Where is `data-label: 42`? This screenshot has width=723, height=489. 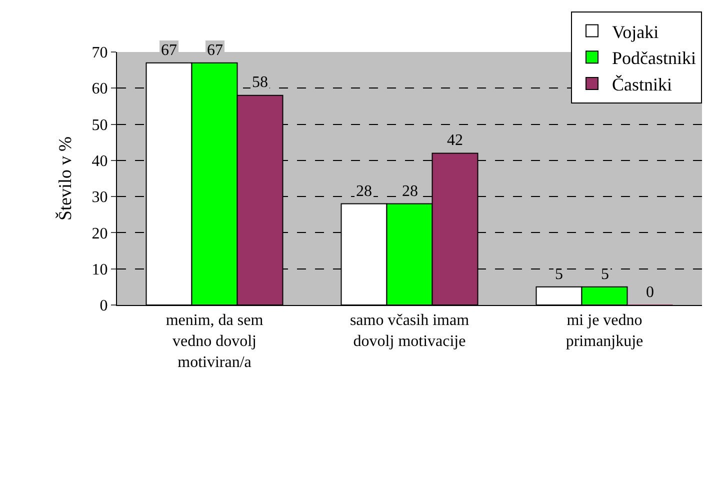
data-label: 42 is located at coordinates (455, 140).